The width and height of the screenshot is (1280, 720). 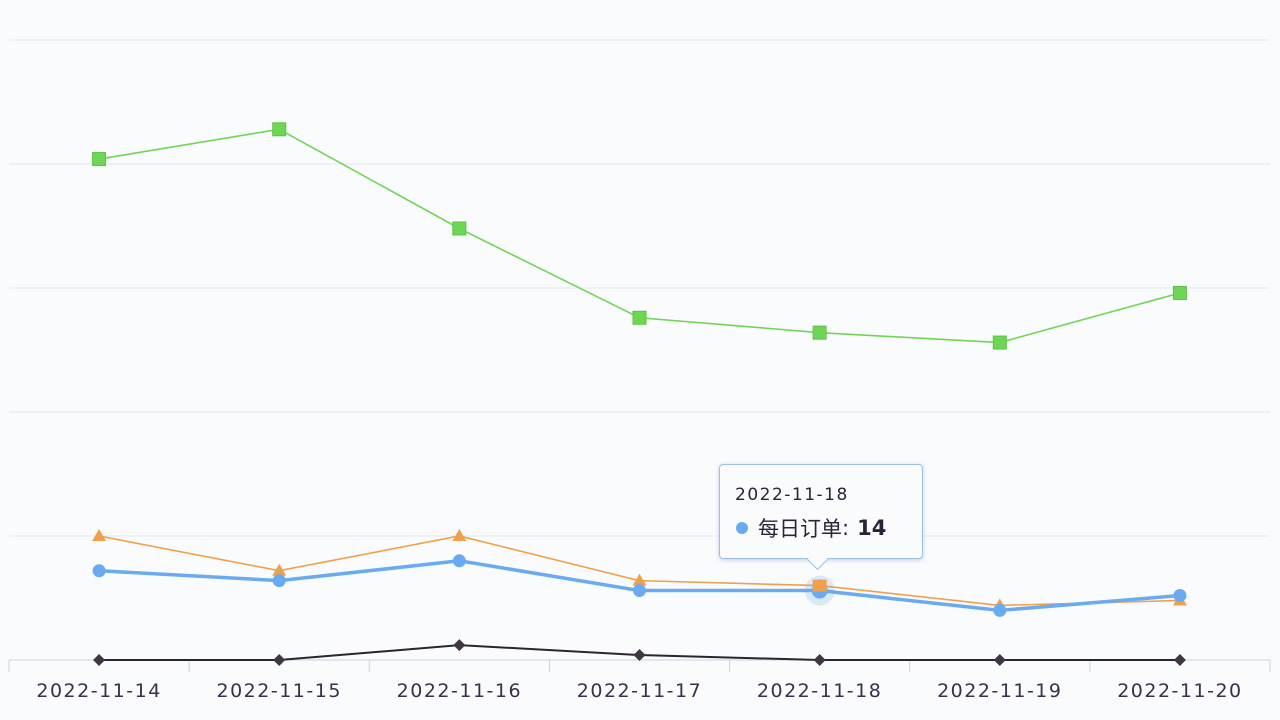 What do you see at coordinates (459, 691) in the screenshot?
I see `x-tick-label: 2022-11-16` at bounding box center [459, 691].